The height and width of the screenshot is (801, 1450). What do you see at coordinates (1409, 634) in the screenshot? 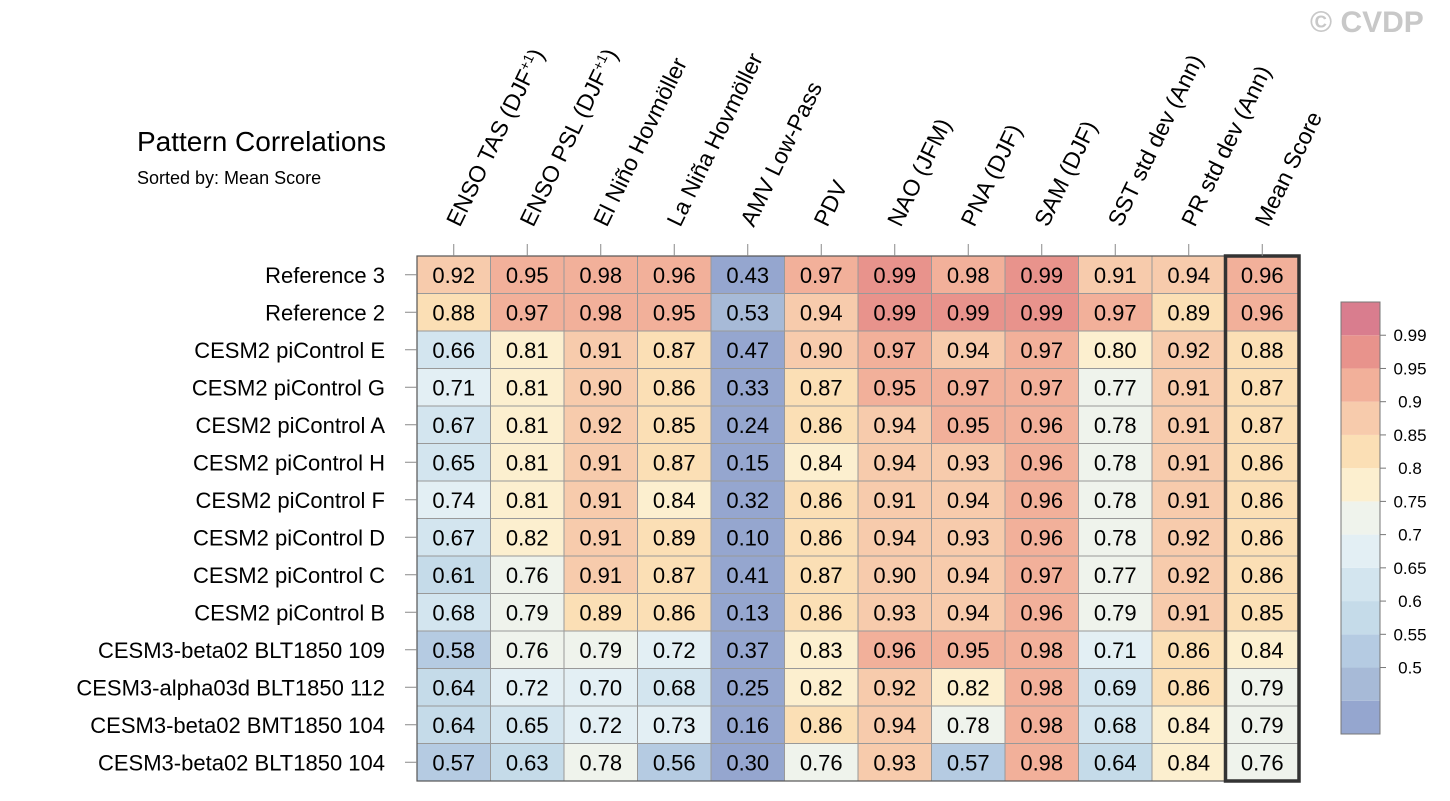
I see `colorbar-label: 0.55` at bounding box center [1409, 634].